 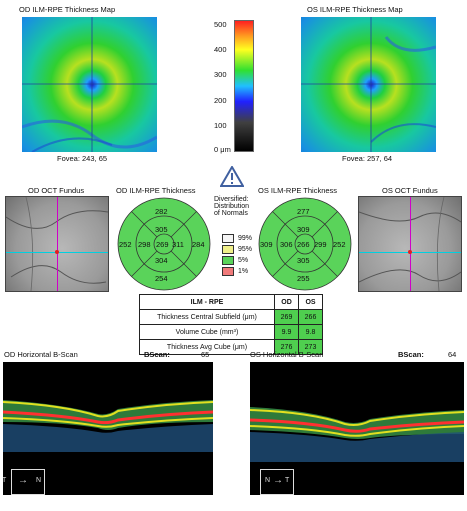 What do you see at coordinates (237, 238) in the screenshot?
I see `legend-item-99: 99%` at bounding box center [237, 238].